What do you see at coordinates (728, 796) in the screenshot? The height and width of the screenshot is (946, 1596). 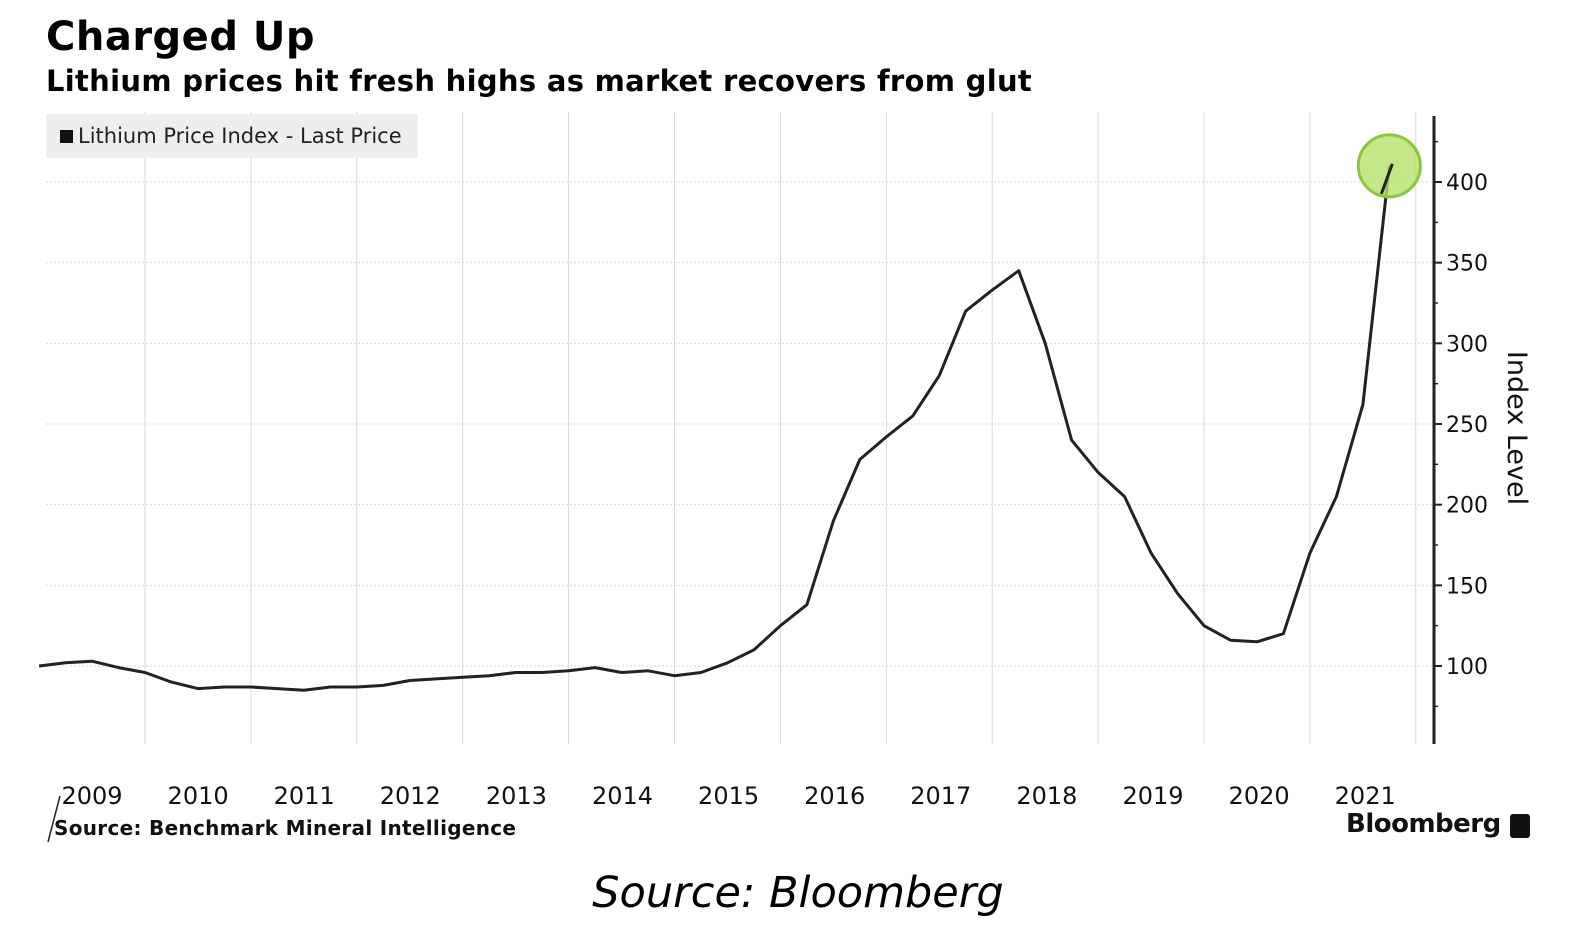 I see `x-tick-label: 2015` at bounding box center [728, 796].